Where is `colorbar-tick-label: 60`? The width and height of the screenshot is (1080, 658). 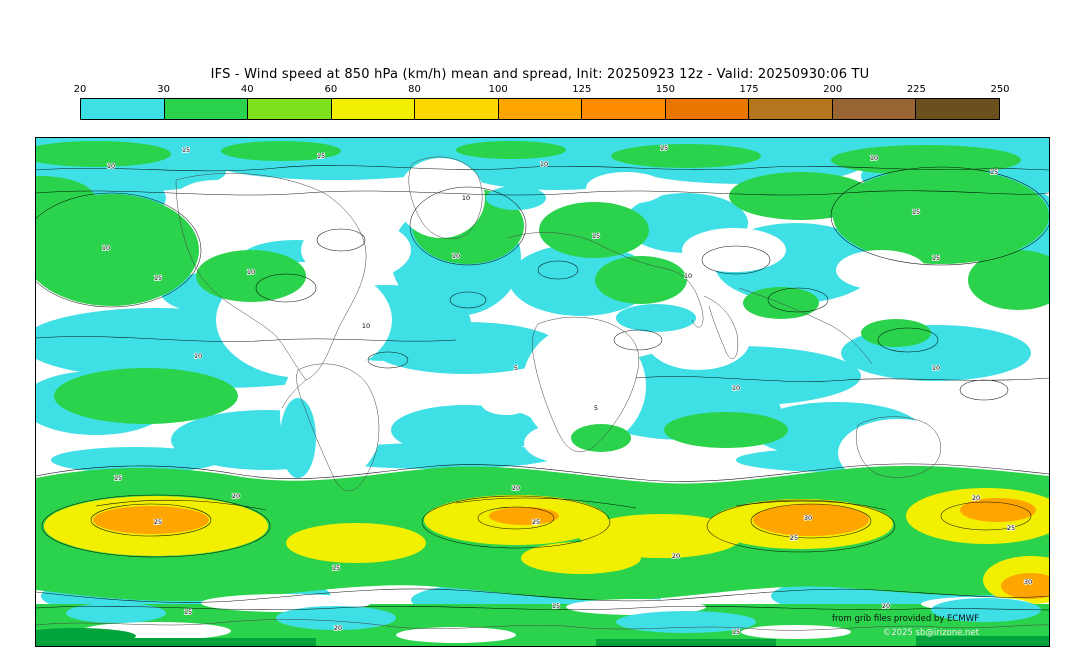
colorbar-tick-label: 60 is located at coordinates (331, 89).